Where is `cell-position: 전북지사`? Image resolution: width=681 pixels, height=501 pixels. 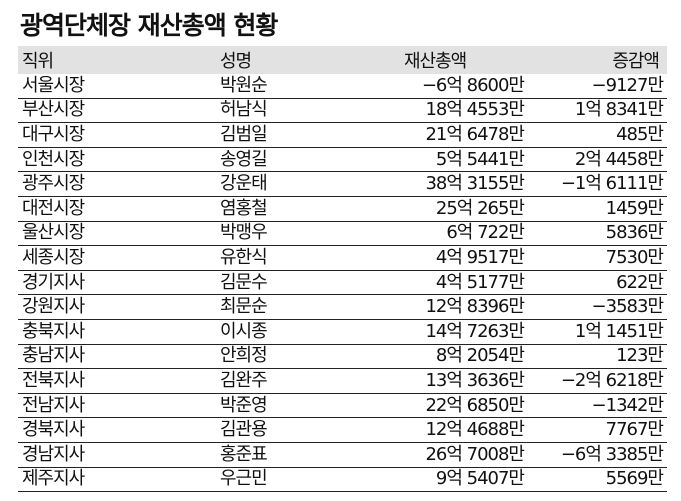 cell-position: 전북지사 is located at coordinates (117, 381).